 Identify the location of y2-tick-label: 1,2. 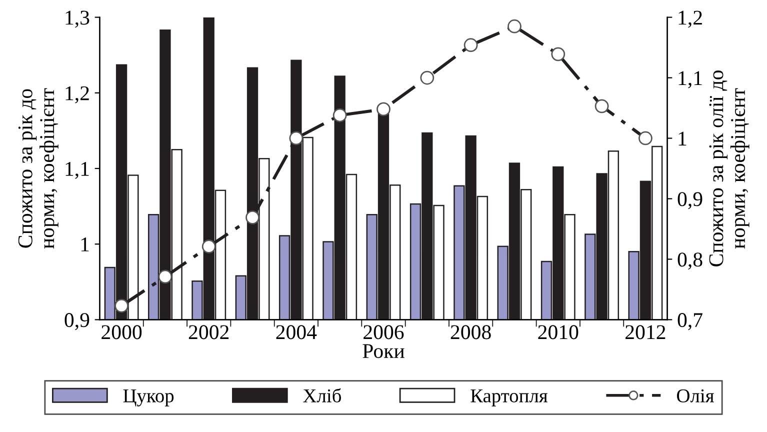
(690, 19).